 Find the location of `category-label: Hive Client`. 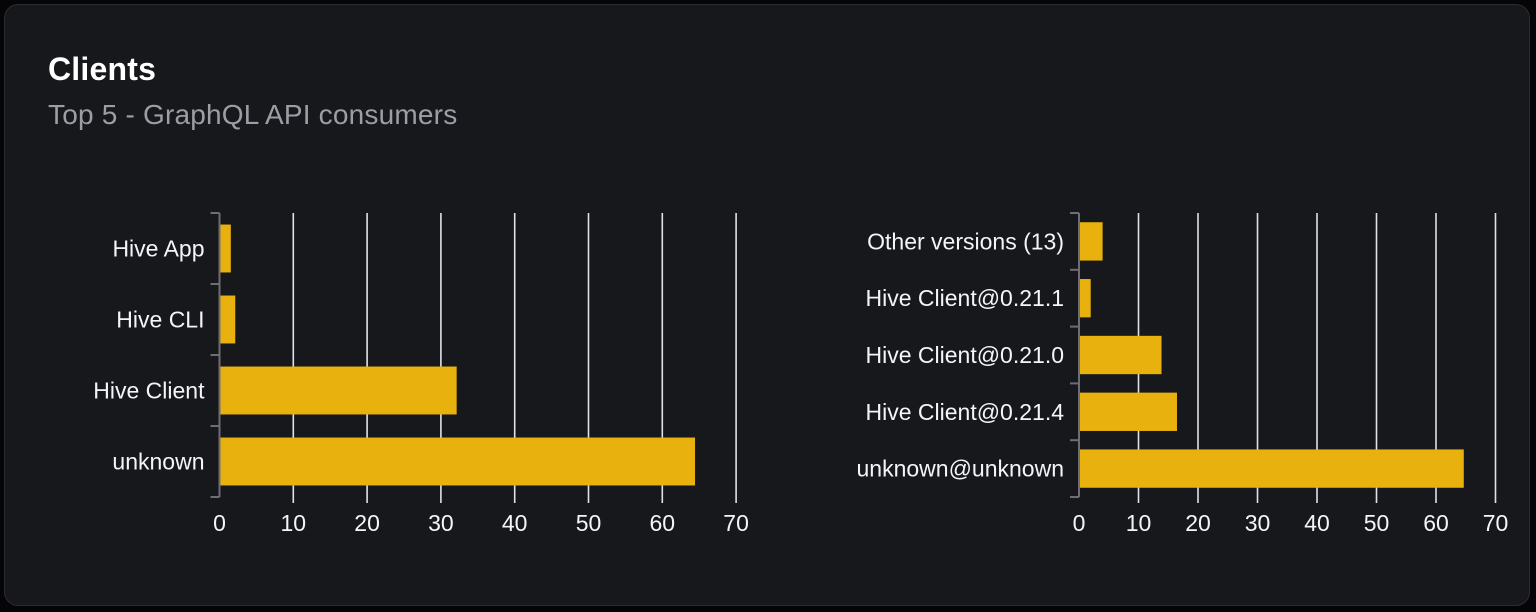

category-label: Hive Client is located at coordinates (149, 391).